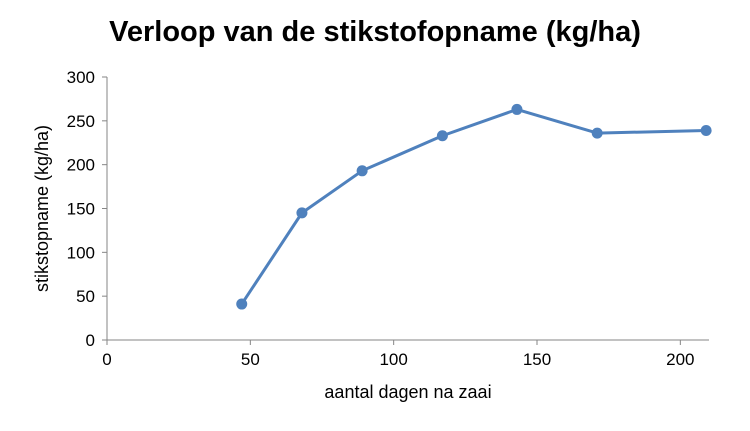 This screenshot has height=431, width=750. Describe the element at coordinates (81, 121) in the screenshot. I see `y-tick-label: 250` at that location.